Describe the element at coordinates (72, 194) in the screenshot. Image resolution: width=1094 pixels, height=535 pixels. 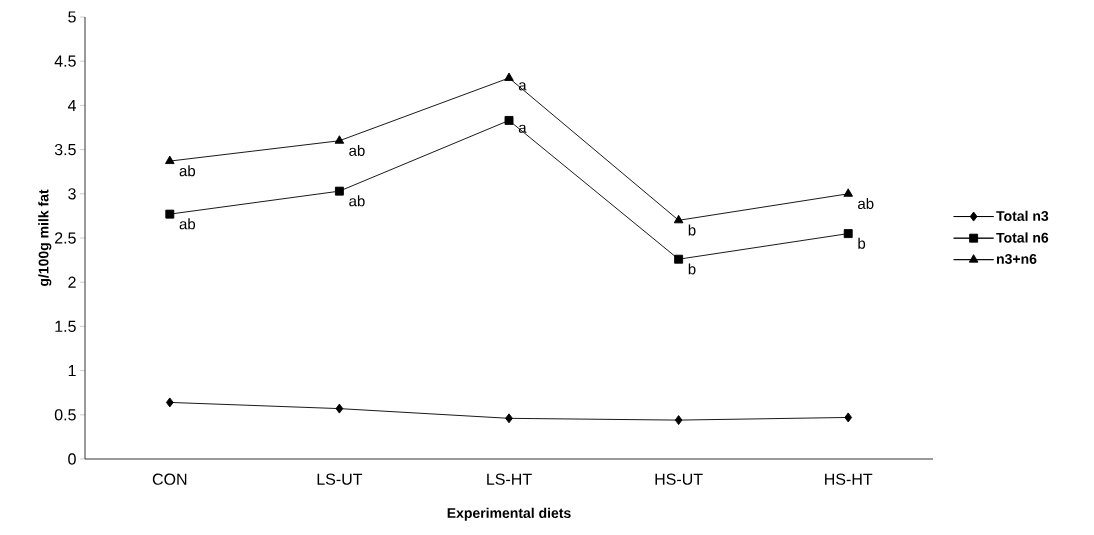
I see `y-tick-label: 3` at that location.